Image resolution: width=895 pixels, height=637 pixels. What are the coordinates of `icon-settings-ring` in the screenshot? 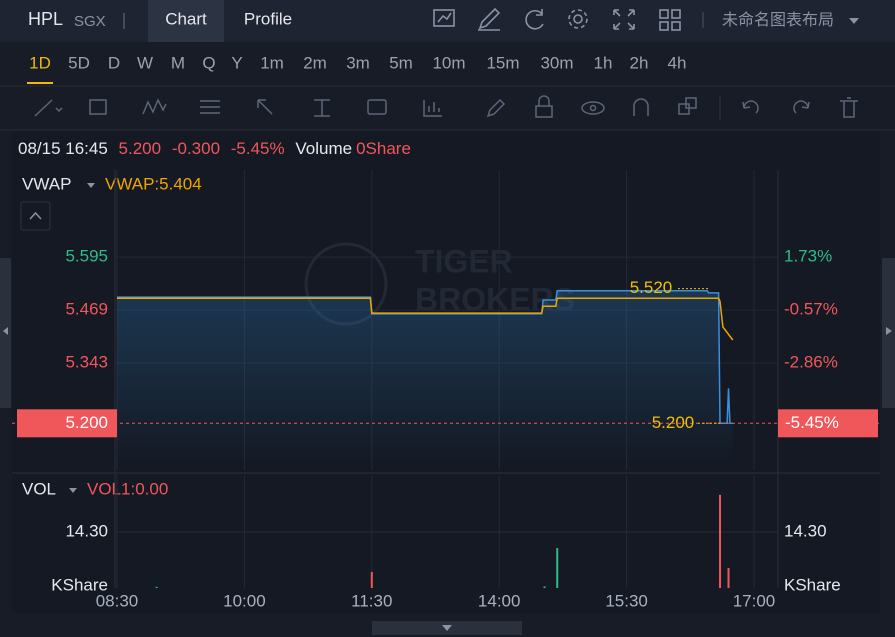 It's located at (578, 19).